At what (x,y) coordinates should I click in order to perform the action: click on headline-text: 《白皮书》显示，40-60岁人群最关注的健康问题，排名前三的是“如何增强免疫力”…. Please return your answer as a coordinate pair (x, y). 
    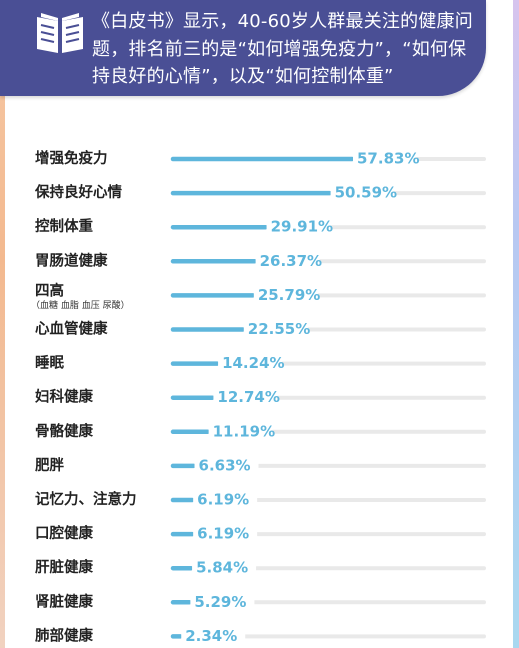
    Looking at the image, I should click on (282, 49).